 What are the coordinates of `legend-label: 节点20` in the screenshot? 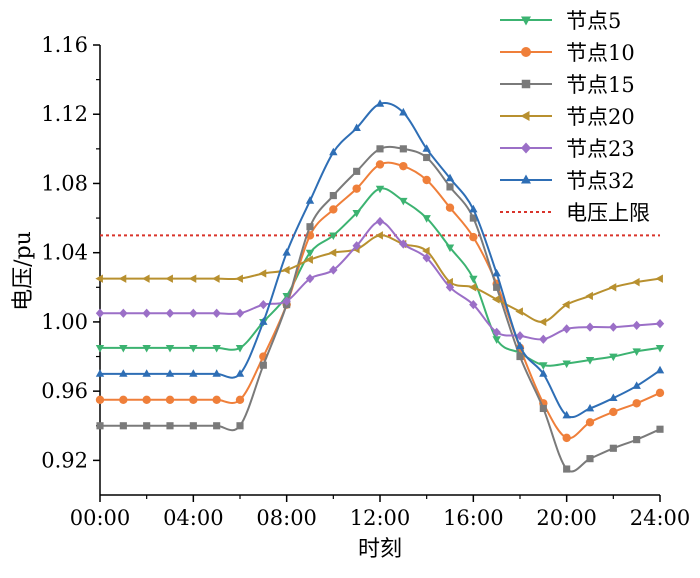 It's located at (600, 117).